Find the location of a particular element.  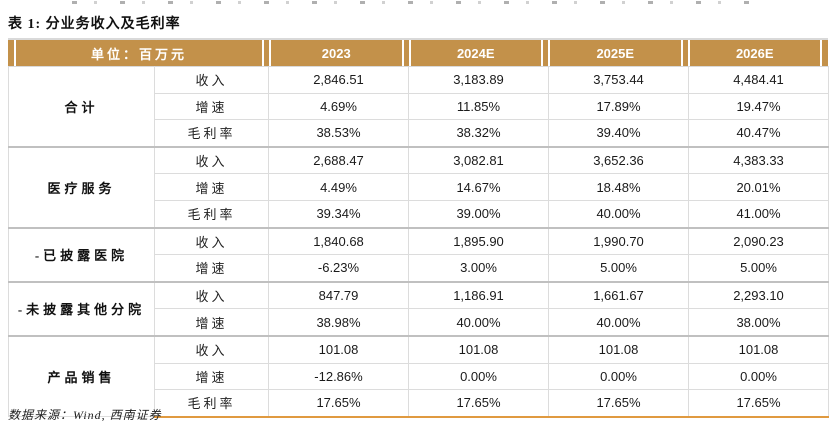

value-cell: 2,293.10 is located at coordinates (758, 295).